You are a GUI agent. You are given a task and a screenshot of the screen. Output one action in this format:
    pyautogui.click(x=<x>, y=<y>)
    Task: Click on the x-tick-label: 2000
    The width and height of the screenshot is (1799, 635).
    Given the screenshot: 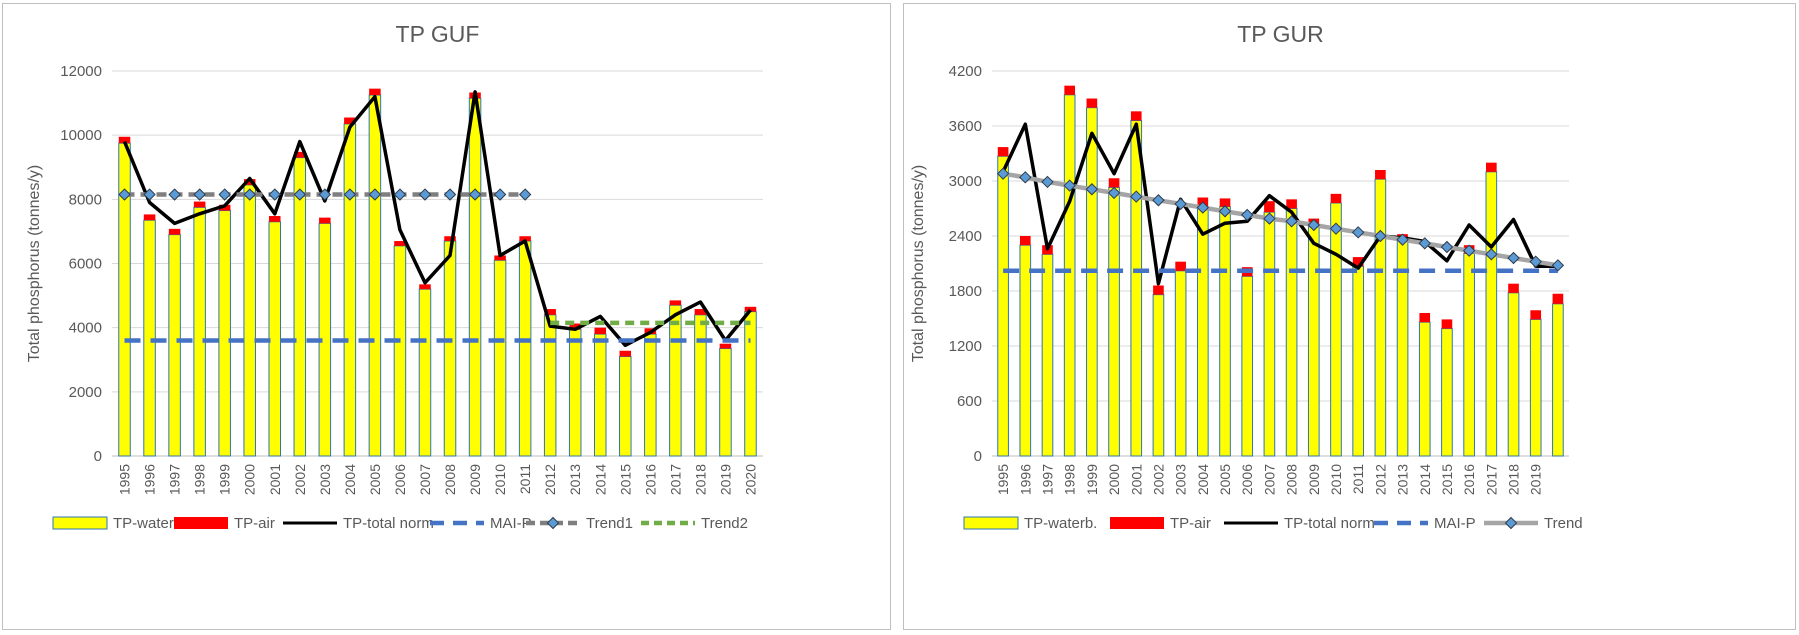 What is the action you would take?
    pyautogui.click(x=250, y=479)
    